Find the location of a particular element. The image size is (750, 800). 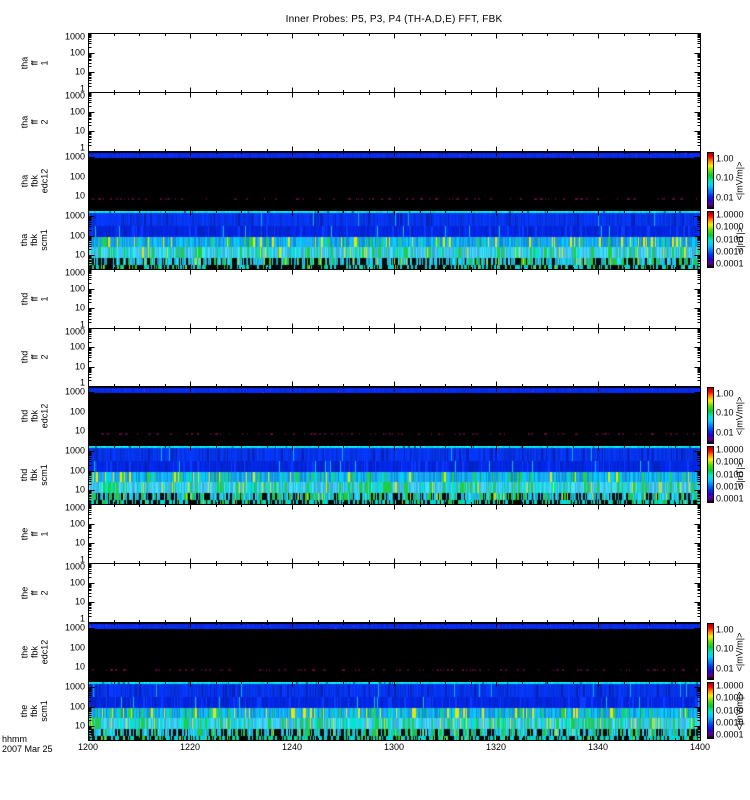

panel-label-text-thd-ff-1: thd ff 1 is located at coordinates (33, 298).